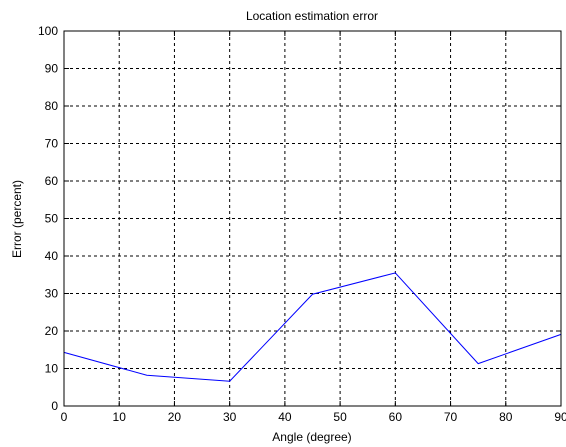  I want to click on y-tick-label: 90, so click(52, 69).